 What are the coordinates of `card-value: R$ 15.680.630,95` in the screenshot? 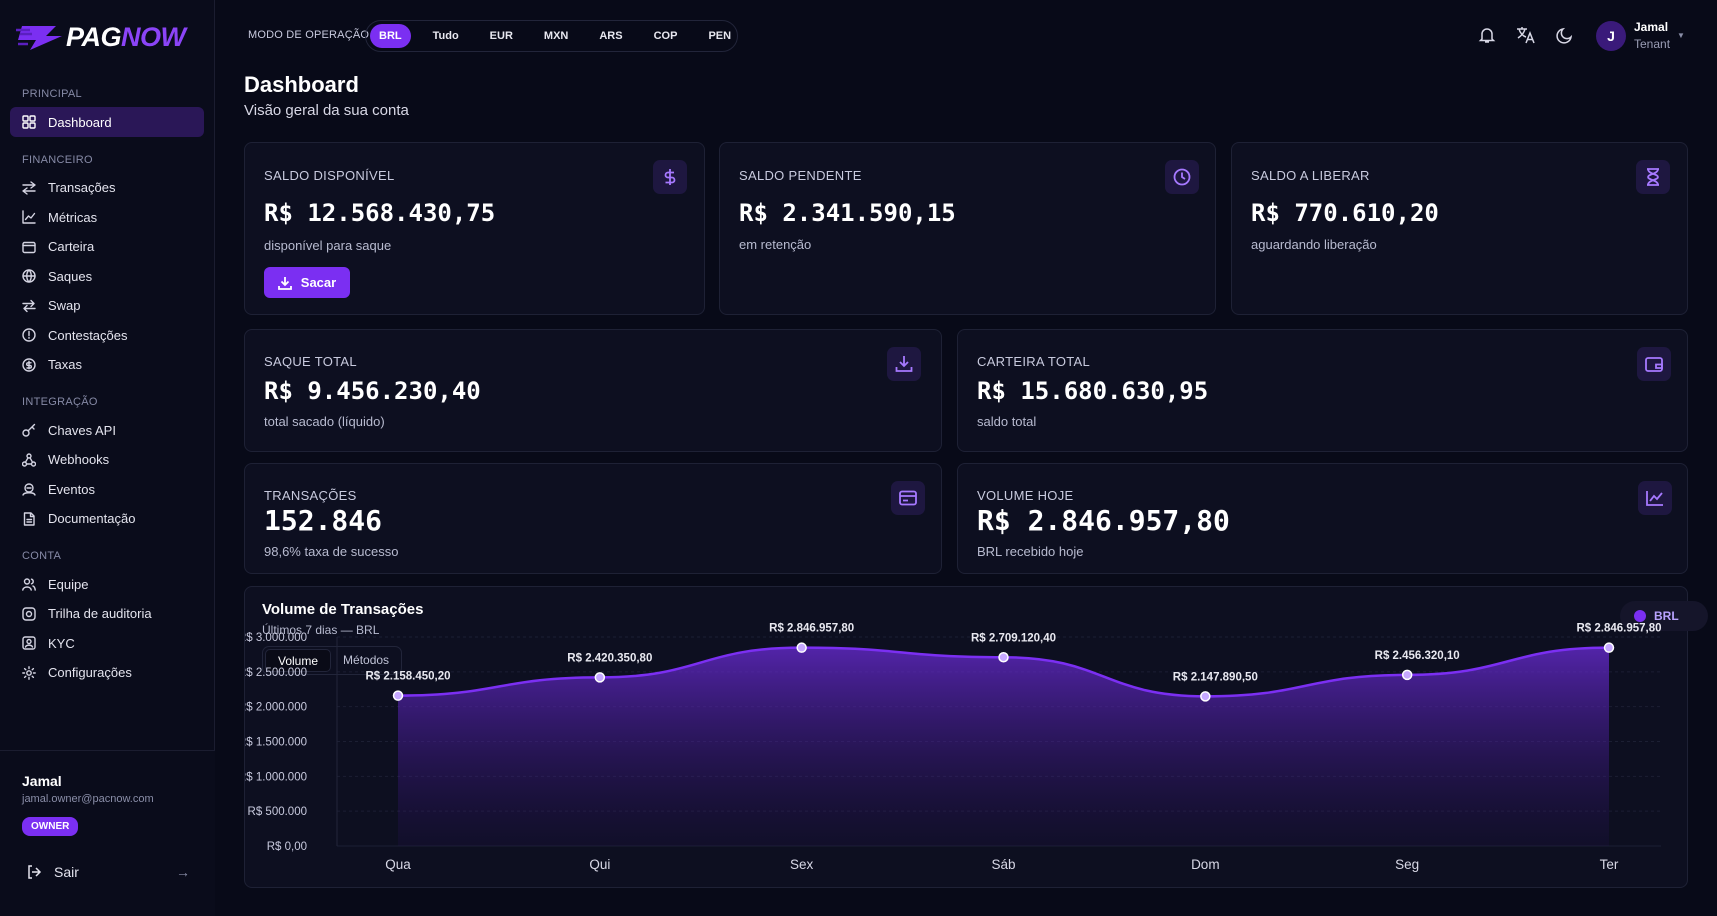 It's located at (1093, 391).